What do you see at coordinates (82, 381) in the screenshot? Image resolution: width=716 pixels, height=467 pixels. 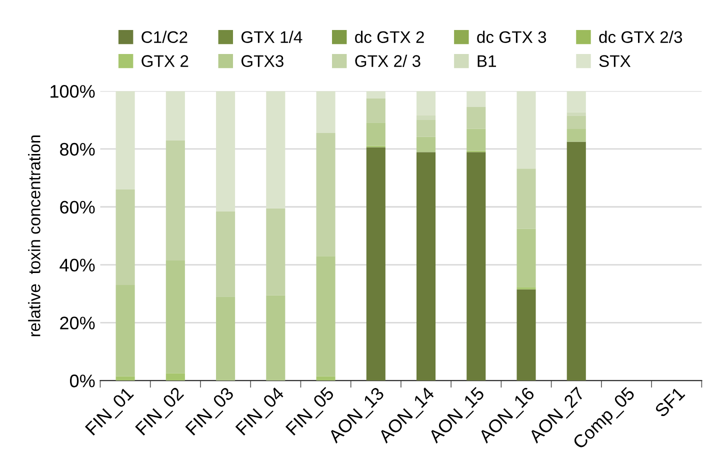 I see `y-tick-label: 0%` at bounding box center [82, 381].